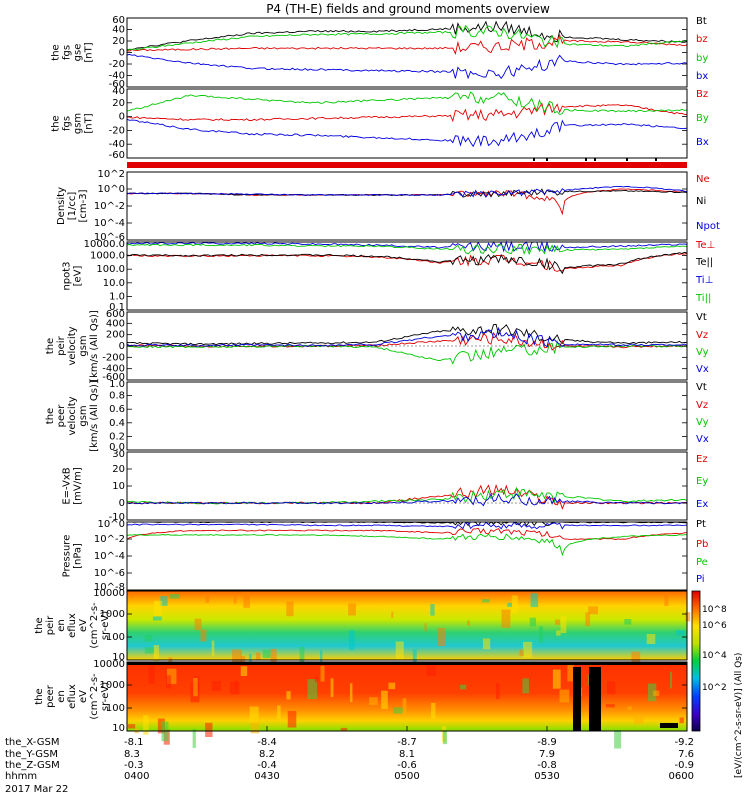  I want to click on y-tick-label: 10, so click(118, 486).